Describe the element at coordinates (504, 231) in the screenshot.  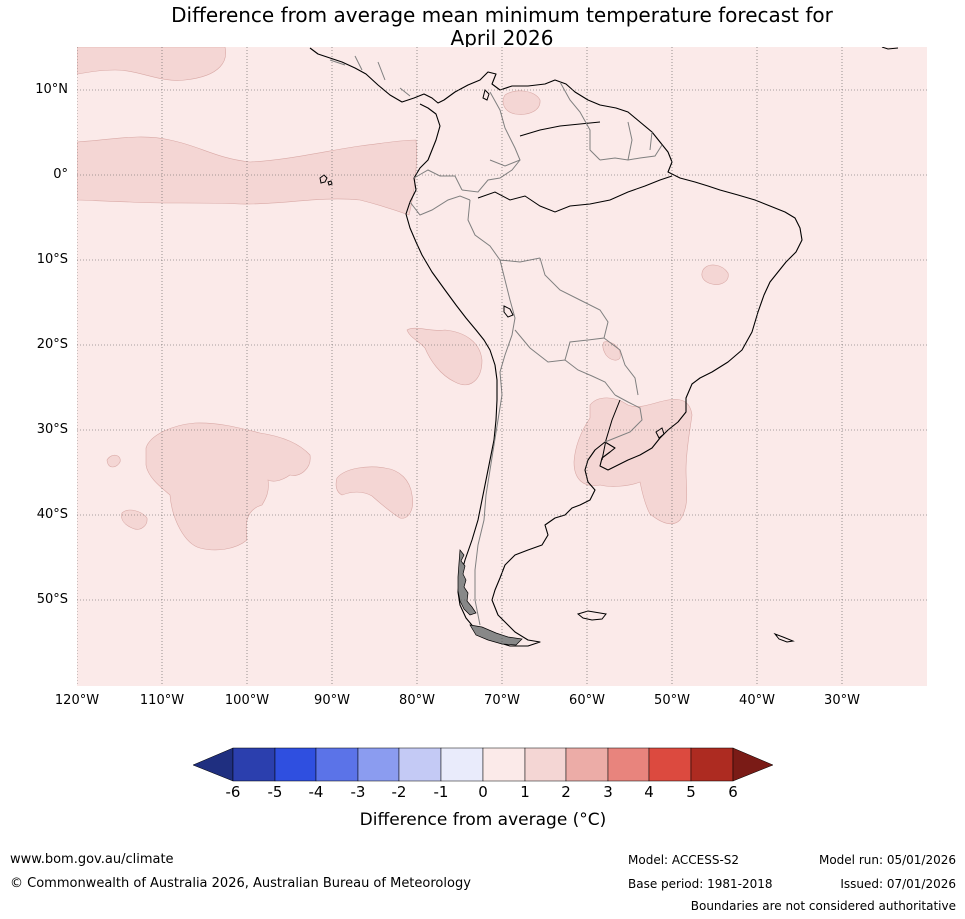
I see `border-peru-brazil` at that location.